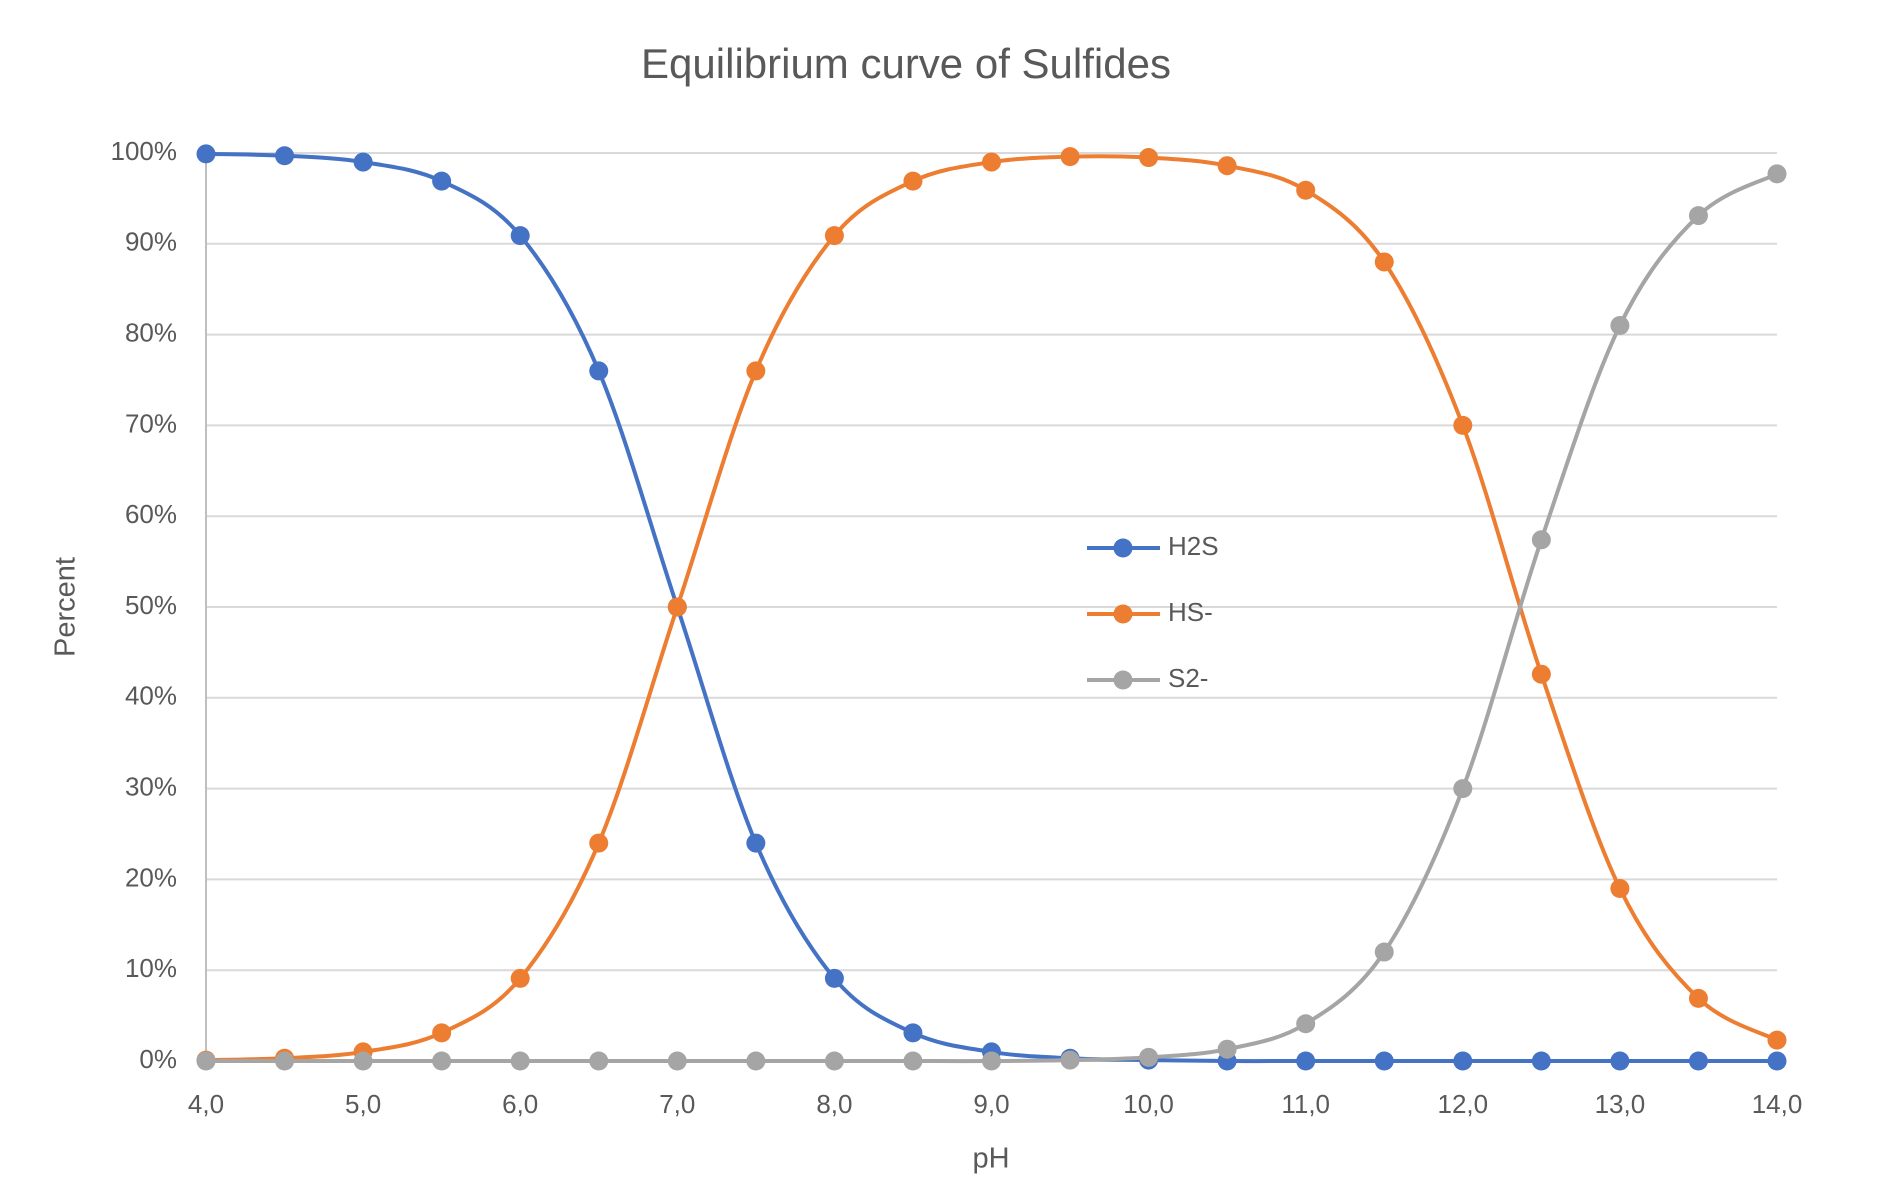 The image size is (1892, 1199). What do you see at coordinates (906, 63) in the screenshot?
I see `chart-title: Equilibrium curve of Sulfides` at bounding box center [906, 63].